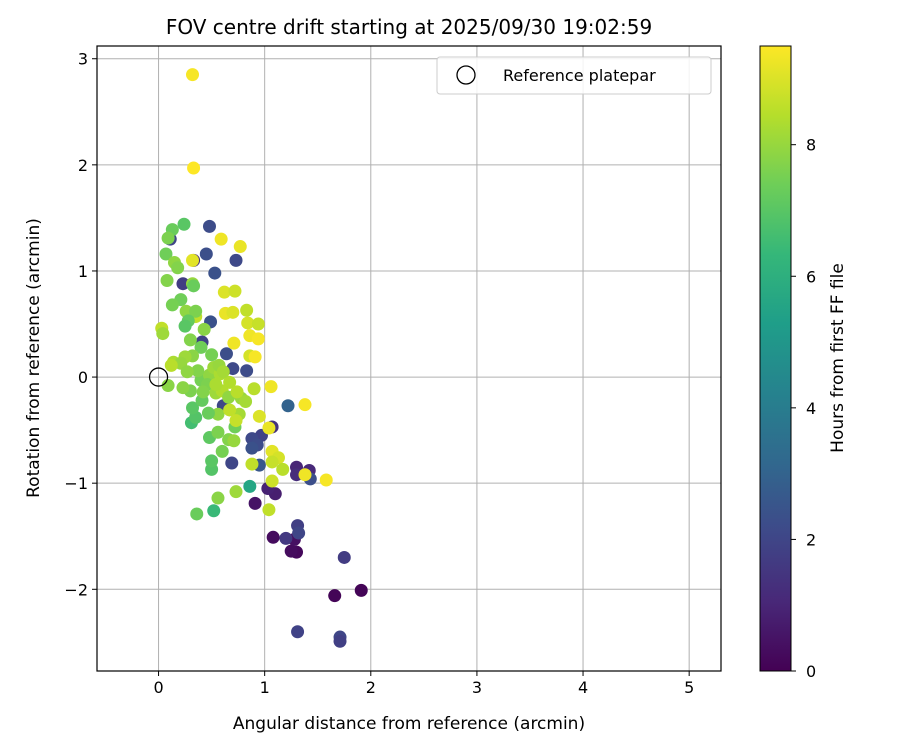 This screenshot has width=900, height=750. What do you see at coordinates (265, 687) in the screenshot?
I see `x-tick-label: 1` at bounding box center [265, 687].